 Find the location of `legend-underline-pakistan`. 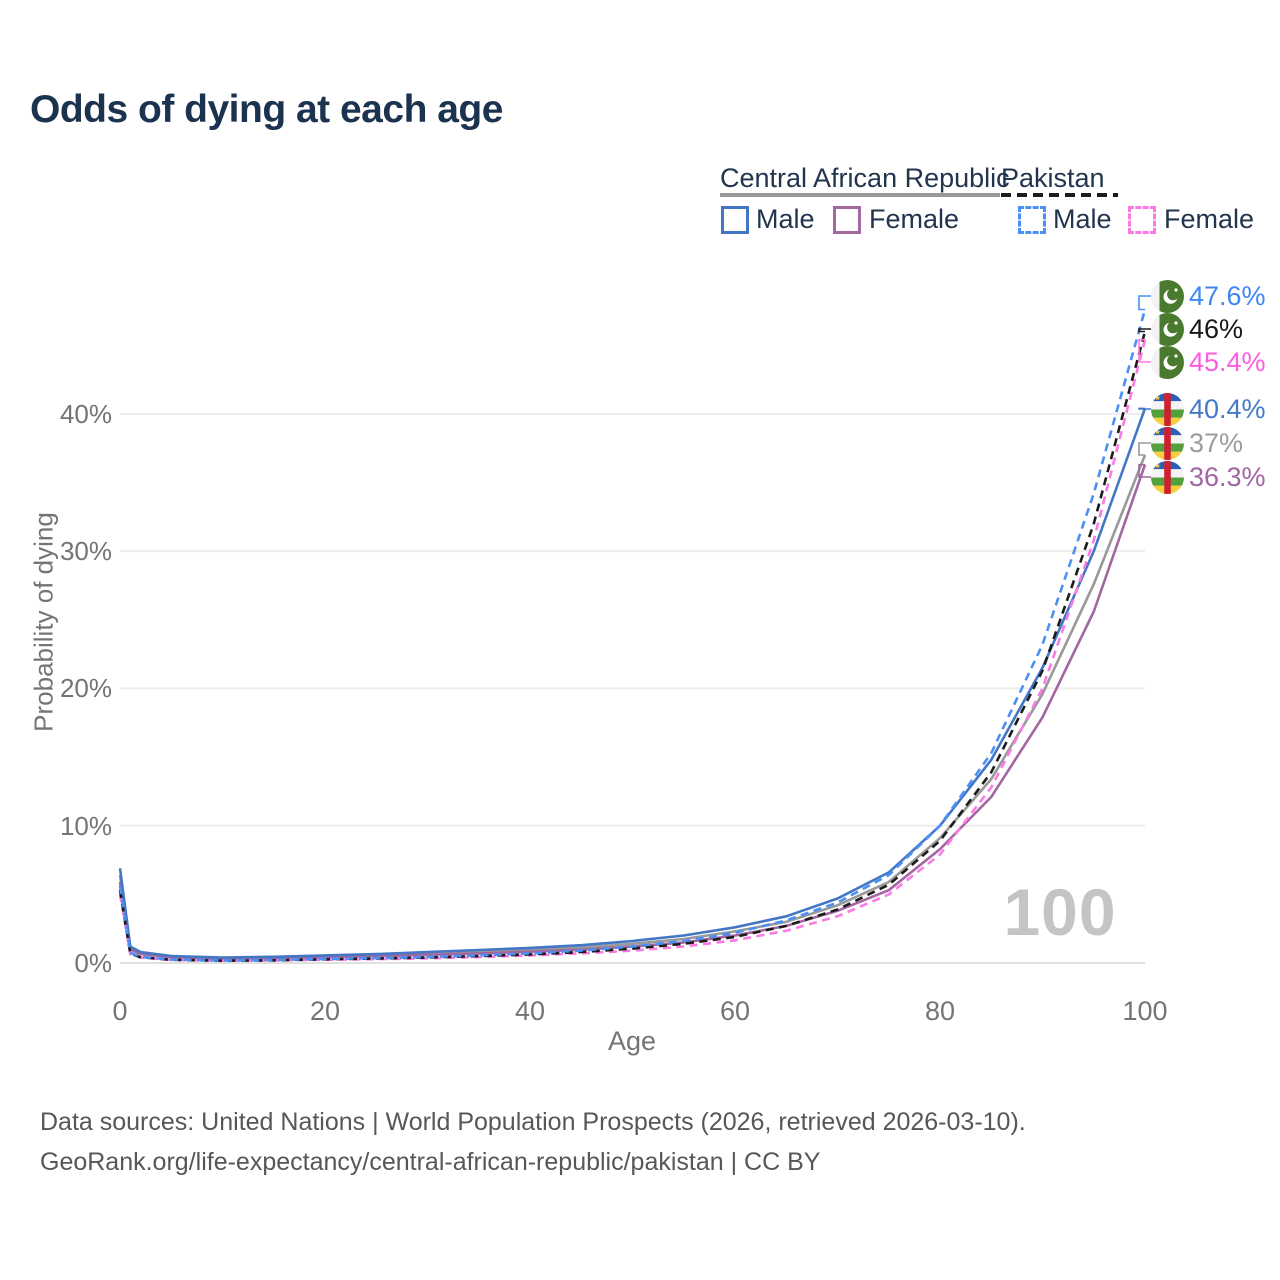

legend-underline-pakistan is located at coordinates (1059, 195).